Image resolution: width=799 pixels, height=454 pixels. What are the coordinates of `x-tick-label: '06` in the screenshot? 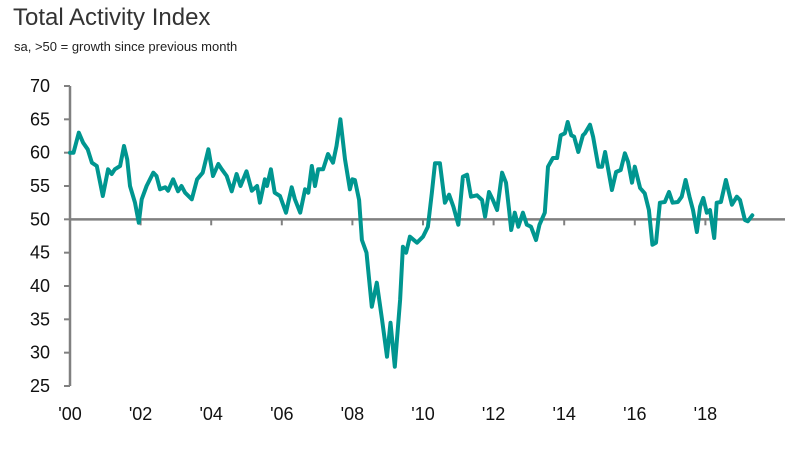 It's located at (281, 414).